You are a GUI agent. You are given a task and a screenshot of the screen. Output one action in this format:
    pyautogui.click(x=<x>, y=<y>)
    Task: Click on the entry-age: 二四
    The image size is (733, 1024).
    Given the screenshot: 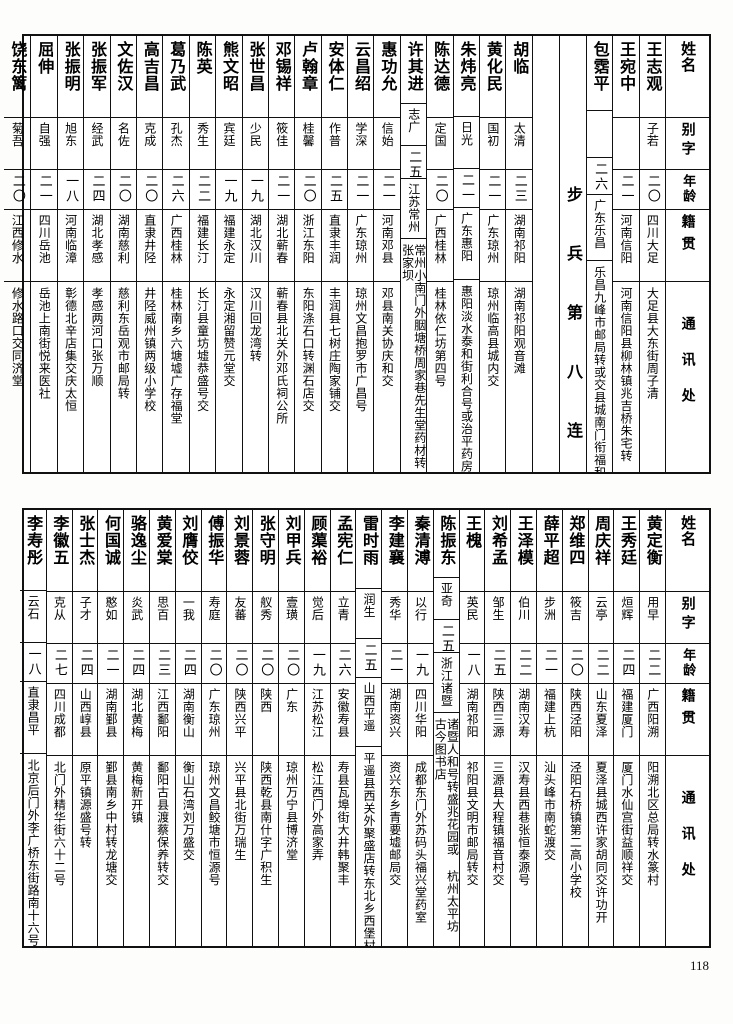 What is the action you would take?
    pyautogui.click(x=85, y=664)
    